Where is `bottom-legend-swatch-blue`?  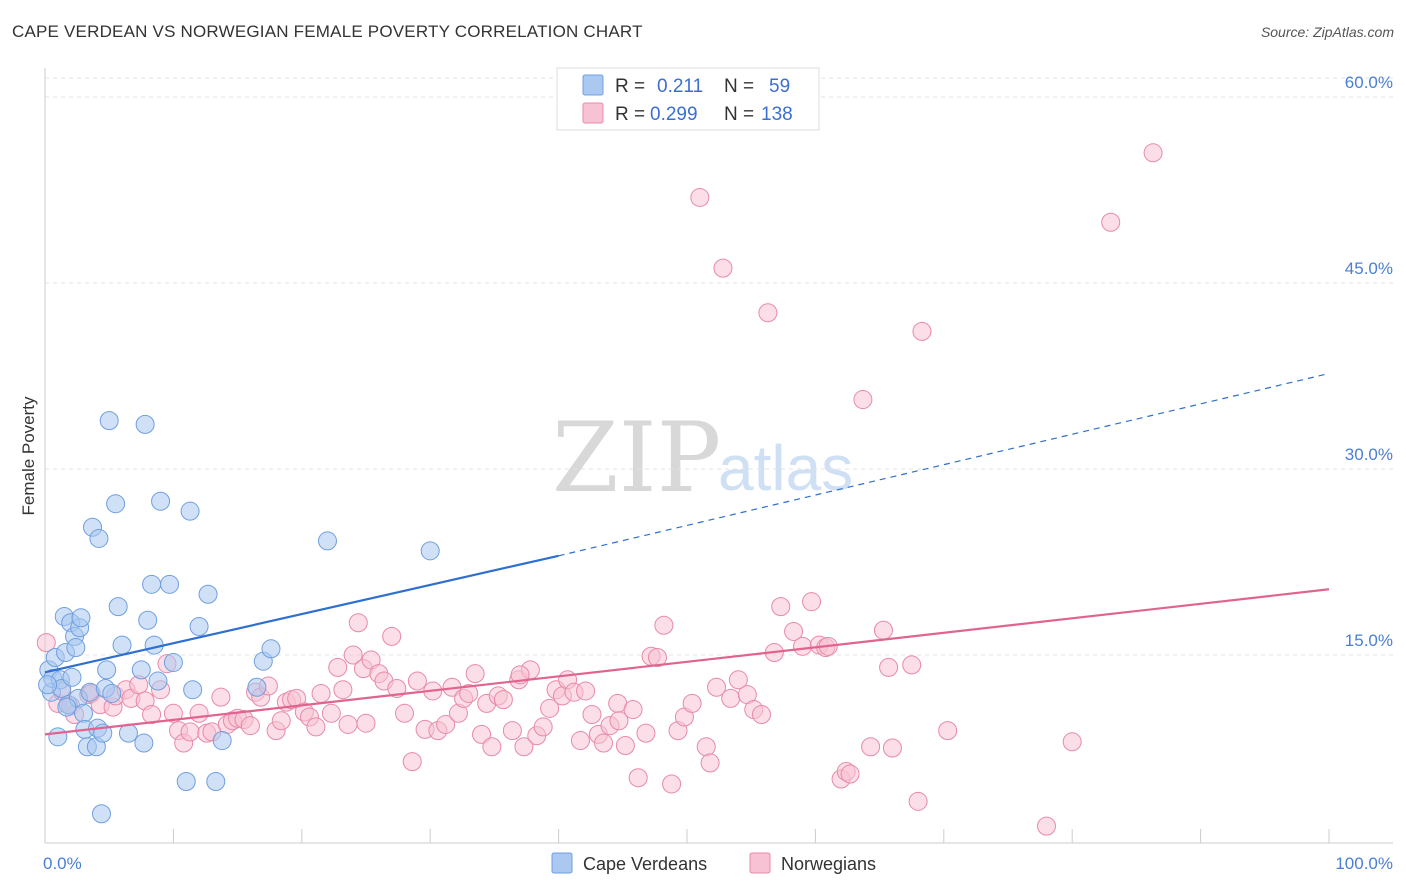
bottom-legend-swatch-blue is located at coordinates (562, 863).